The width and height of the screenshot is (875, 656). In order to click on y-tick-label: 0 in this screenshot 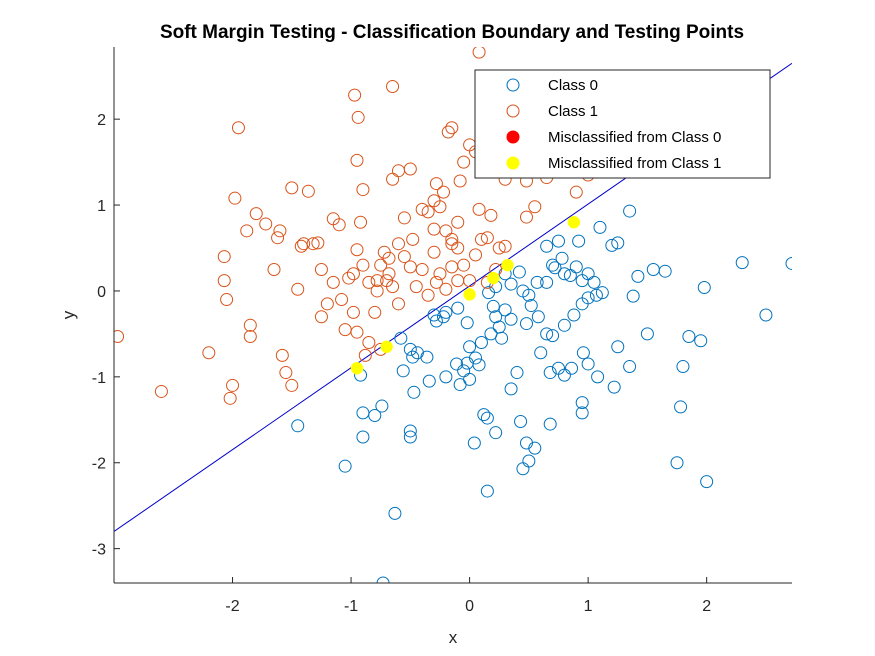, I will do `click(101, 292)`.